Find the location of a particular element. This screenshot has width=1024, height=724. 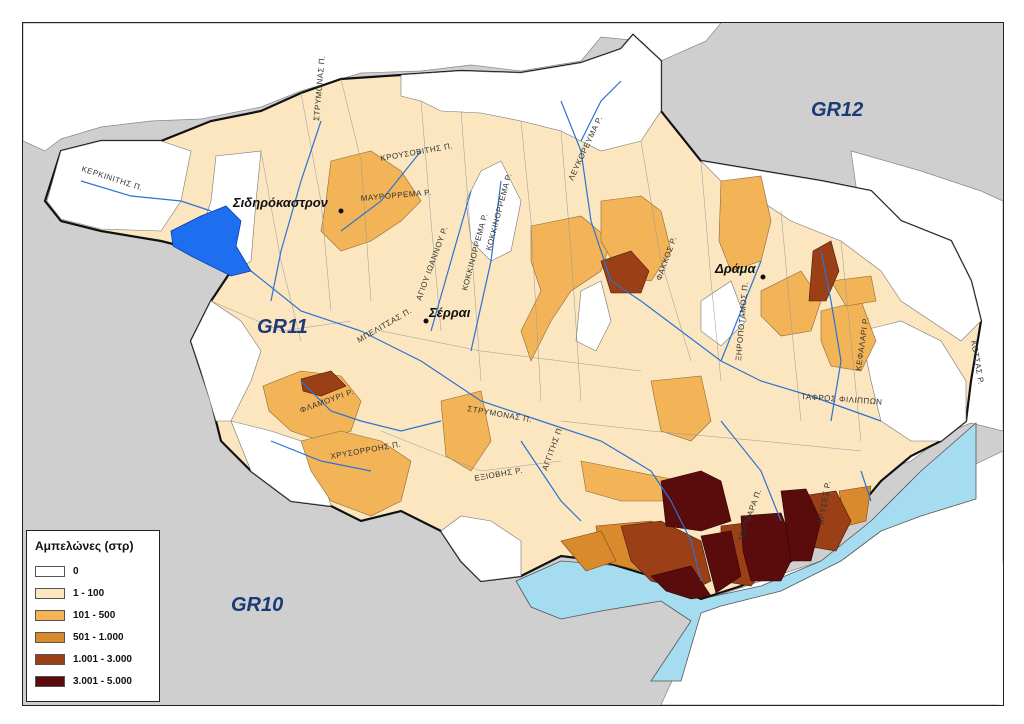

subbasin-flamouri-north is located at coordinates (323, 383).